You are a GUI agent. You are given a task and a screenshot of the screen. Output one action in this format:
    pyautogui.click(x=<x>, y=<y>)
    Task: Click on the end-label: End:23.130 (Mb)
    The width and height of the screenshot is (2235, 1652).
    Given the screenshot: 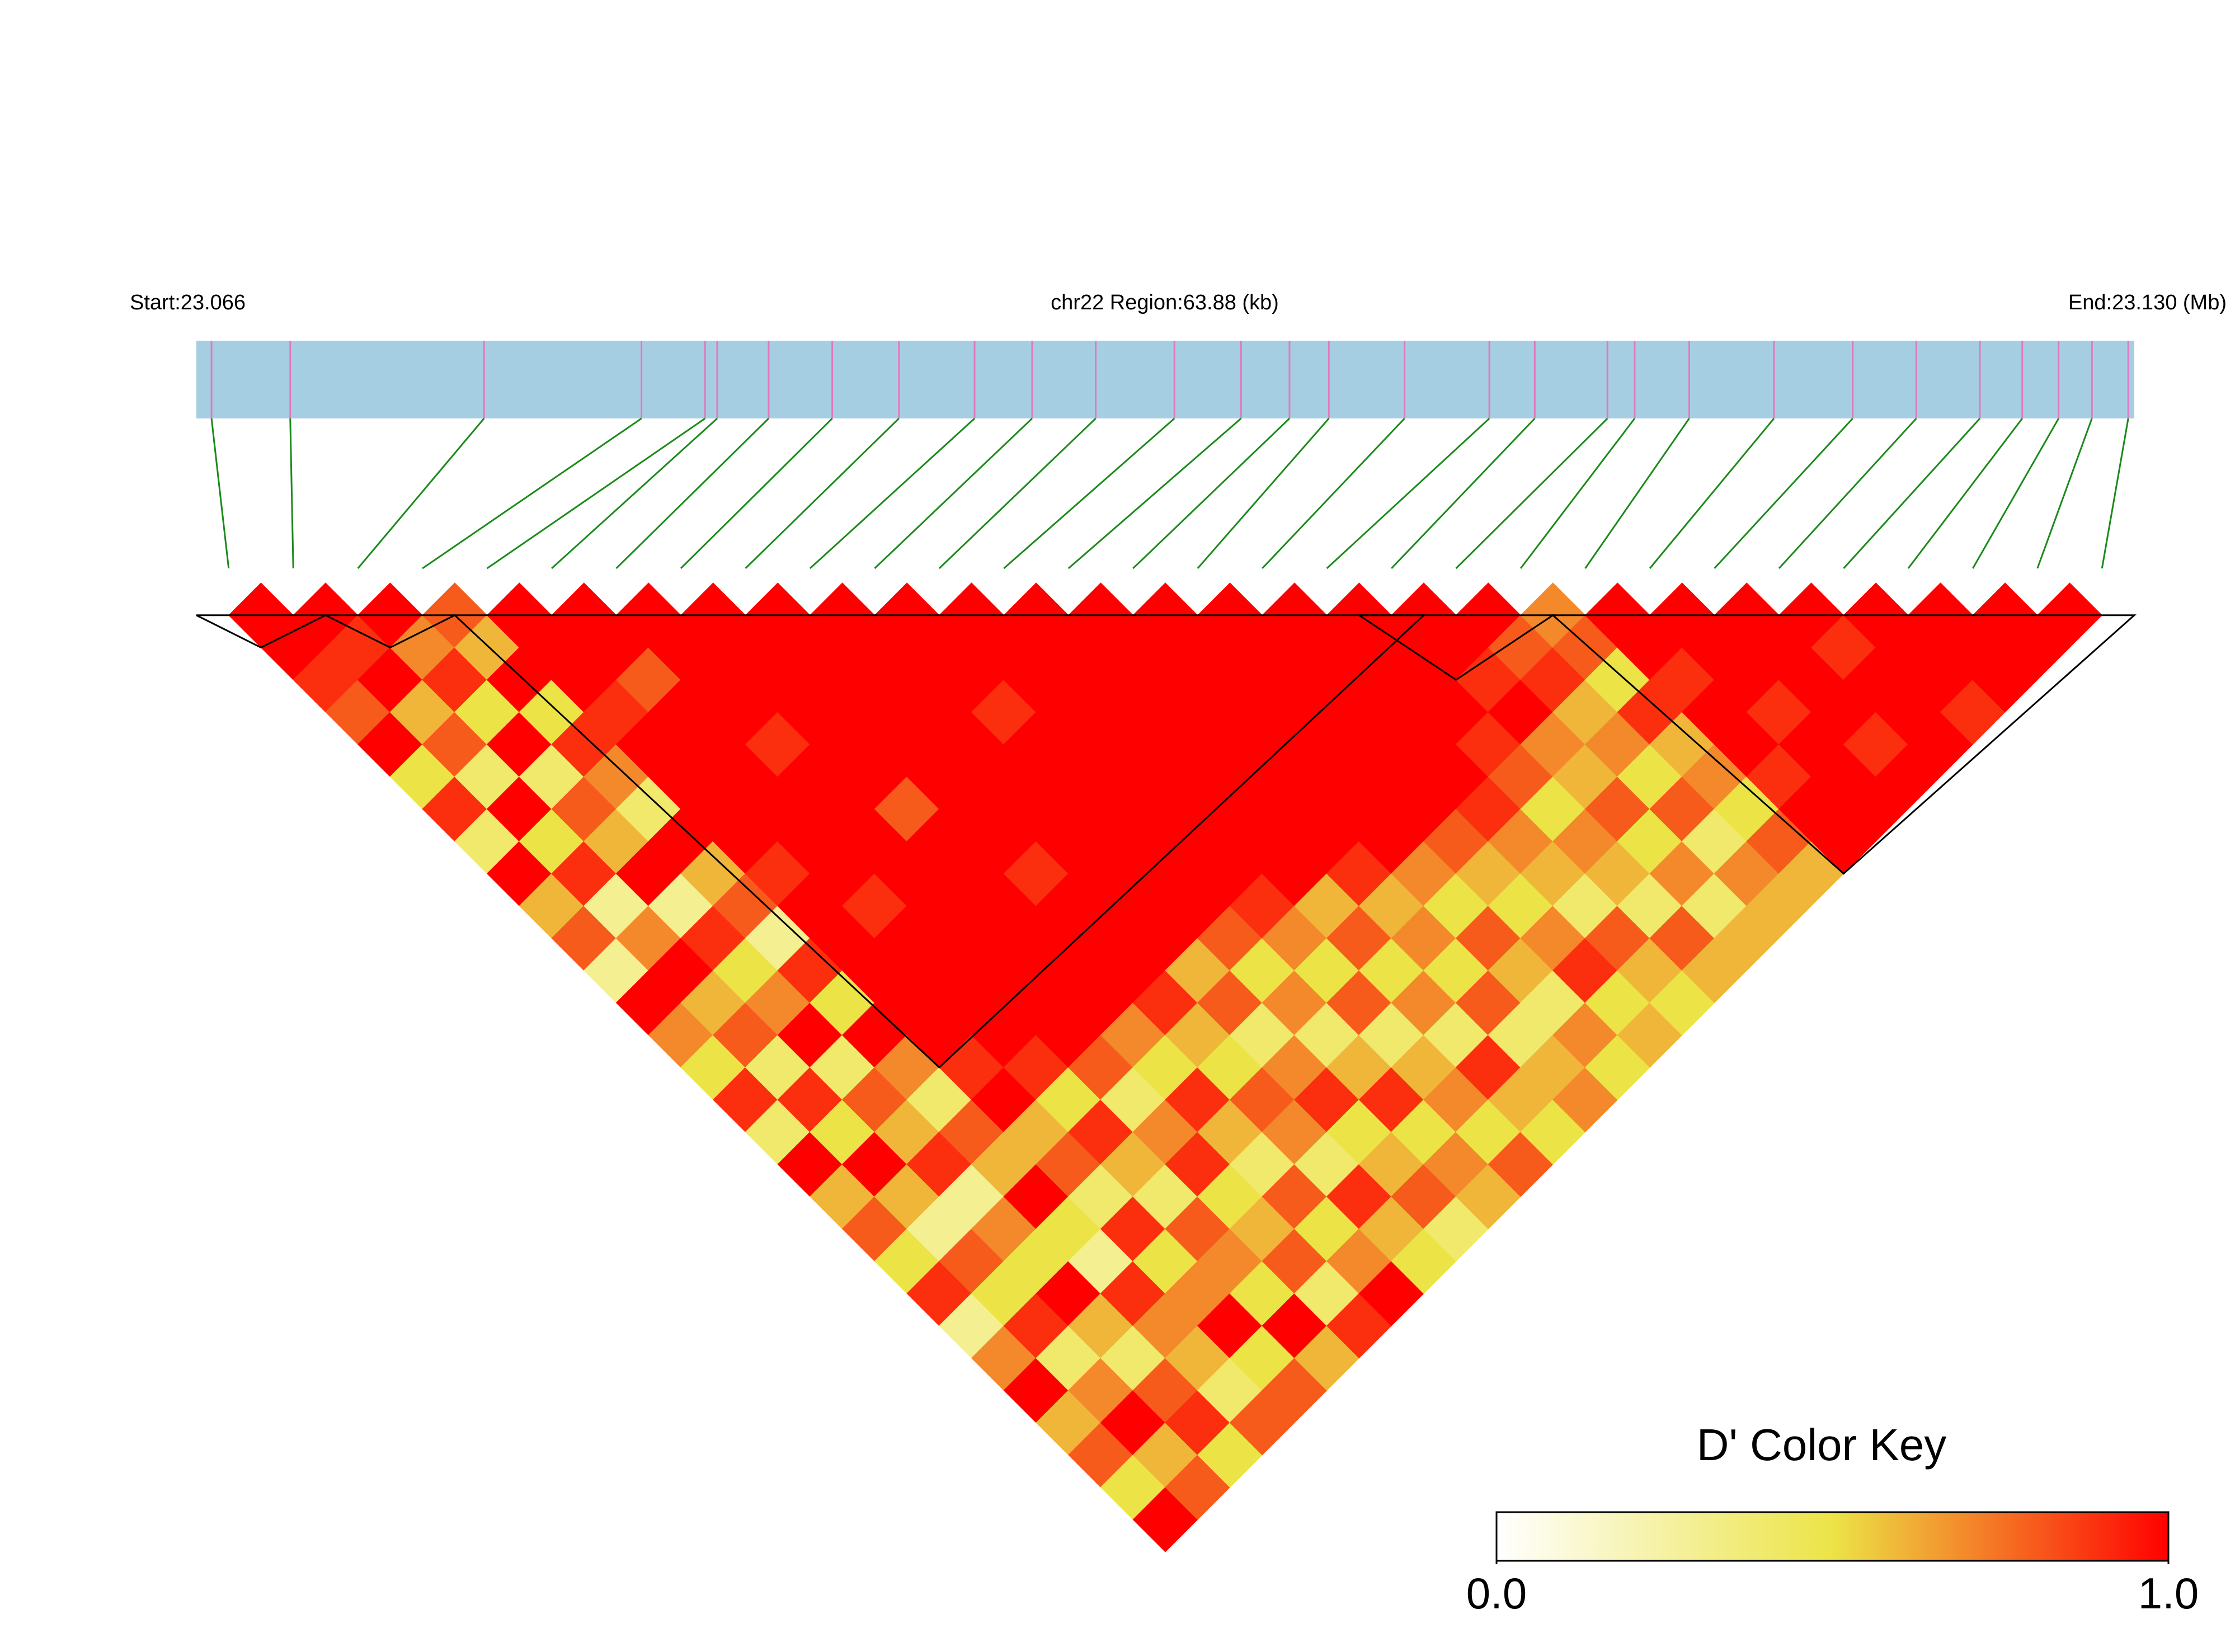 What is the action you would take?
    pyautogui.click(x=2147, y=302)
    